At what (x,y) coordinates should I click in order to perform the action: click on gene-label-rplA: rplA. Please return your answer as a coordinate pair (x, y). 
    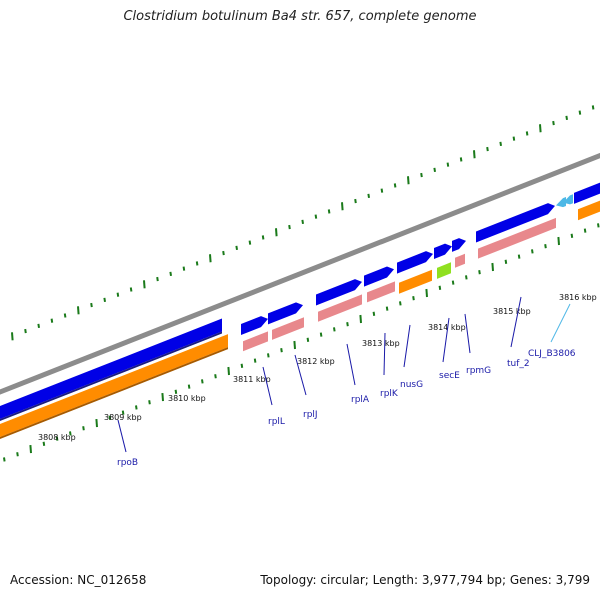
    Looking at the image, I should click on (360, 400).